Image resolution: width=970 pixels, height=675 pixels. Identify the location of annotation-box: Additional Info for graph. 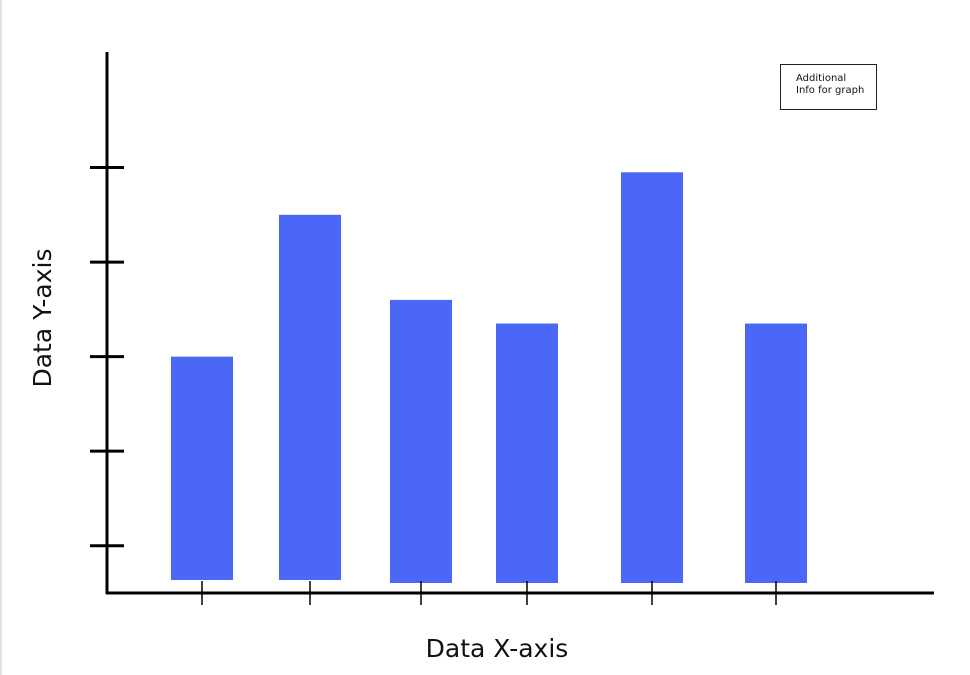
(828, 87).